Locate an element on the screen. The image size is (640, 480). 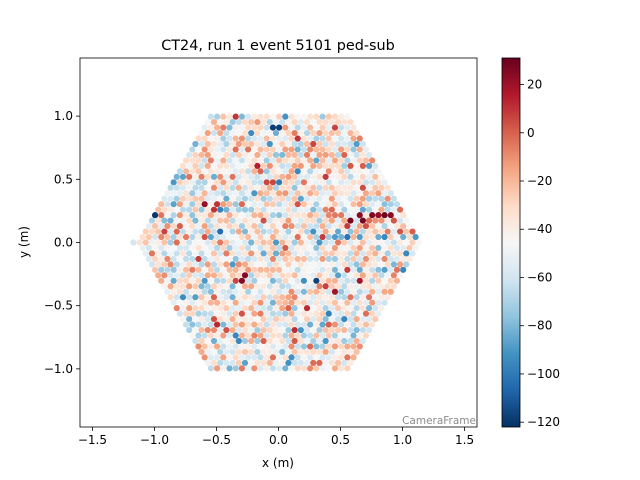
y-tick-label: 0.5 is located at coordinates (63, 179).